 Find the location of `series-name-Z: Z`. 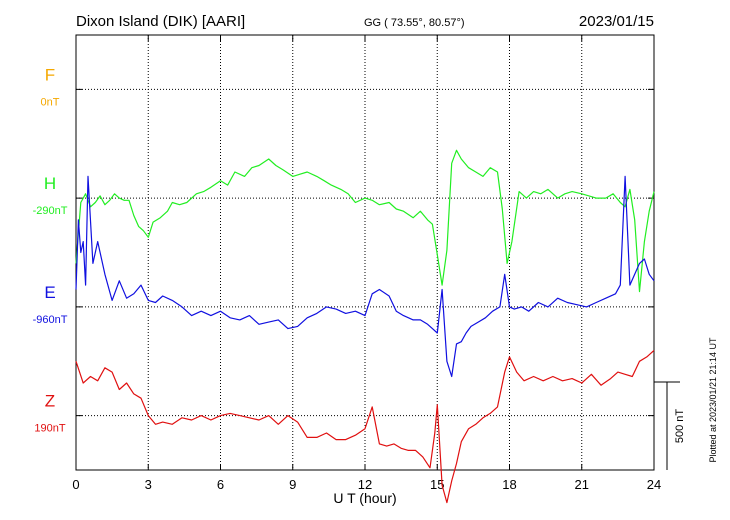

series-name-Z: Z is located at coordinates (50, 401).